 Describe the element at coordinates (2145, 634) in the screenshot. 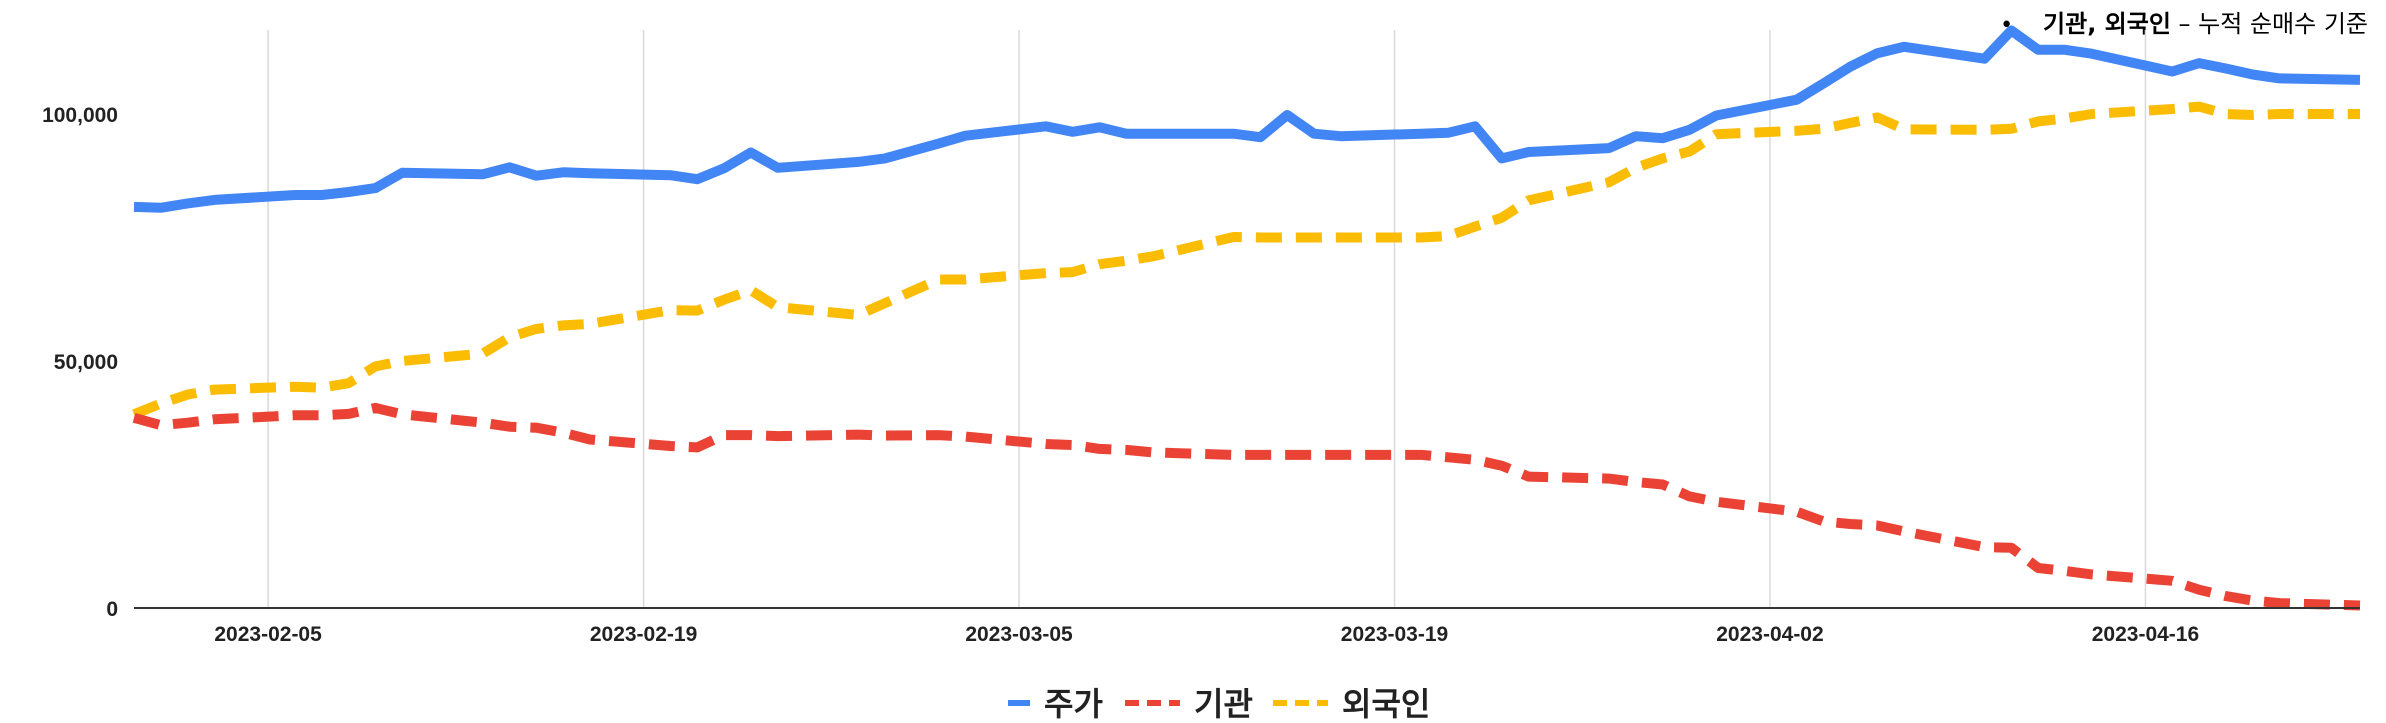

I see `x-tick-label: 2023-04-16` at that location.